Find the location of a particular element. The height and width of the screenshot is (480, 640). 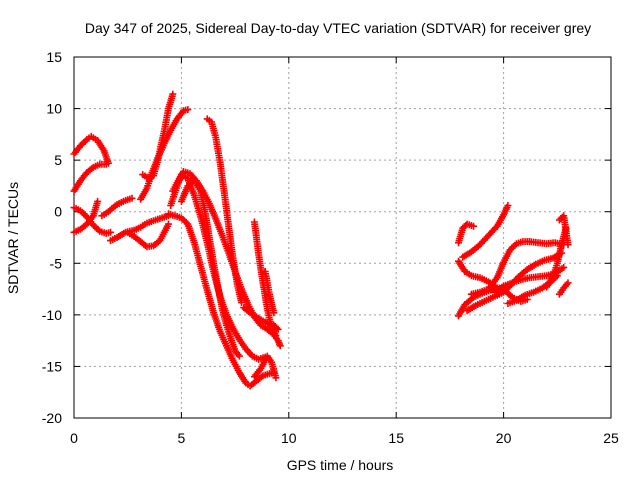

x-tick-label: 25 is located at coordinates (611, 438).